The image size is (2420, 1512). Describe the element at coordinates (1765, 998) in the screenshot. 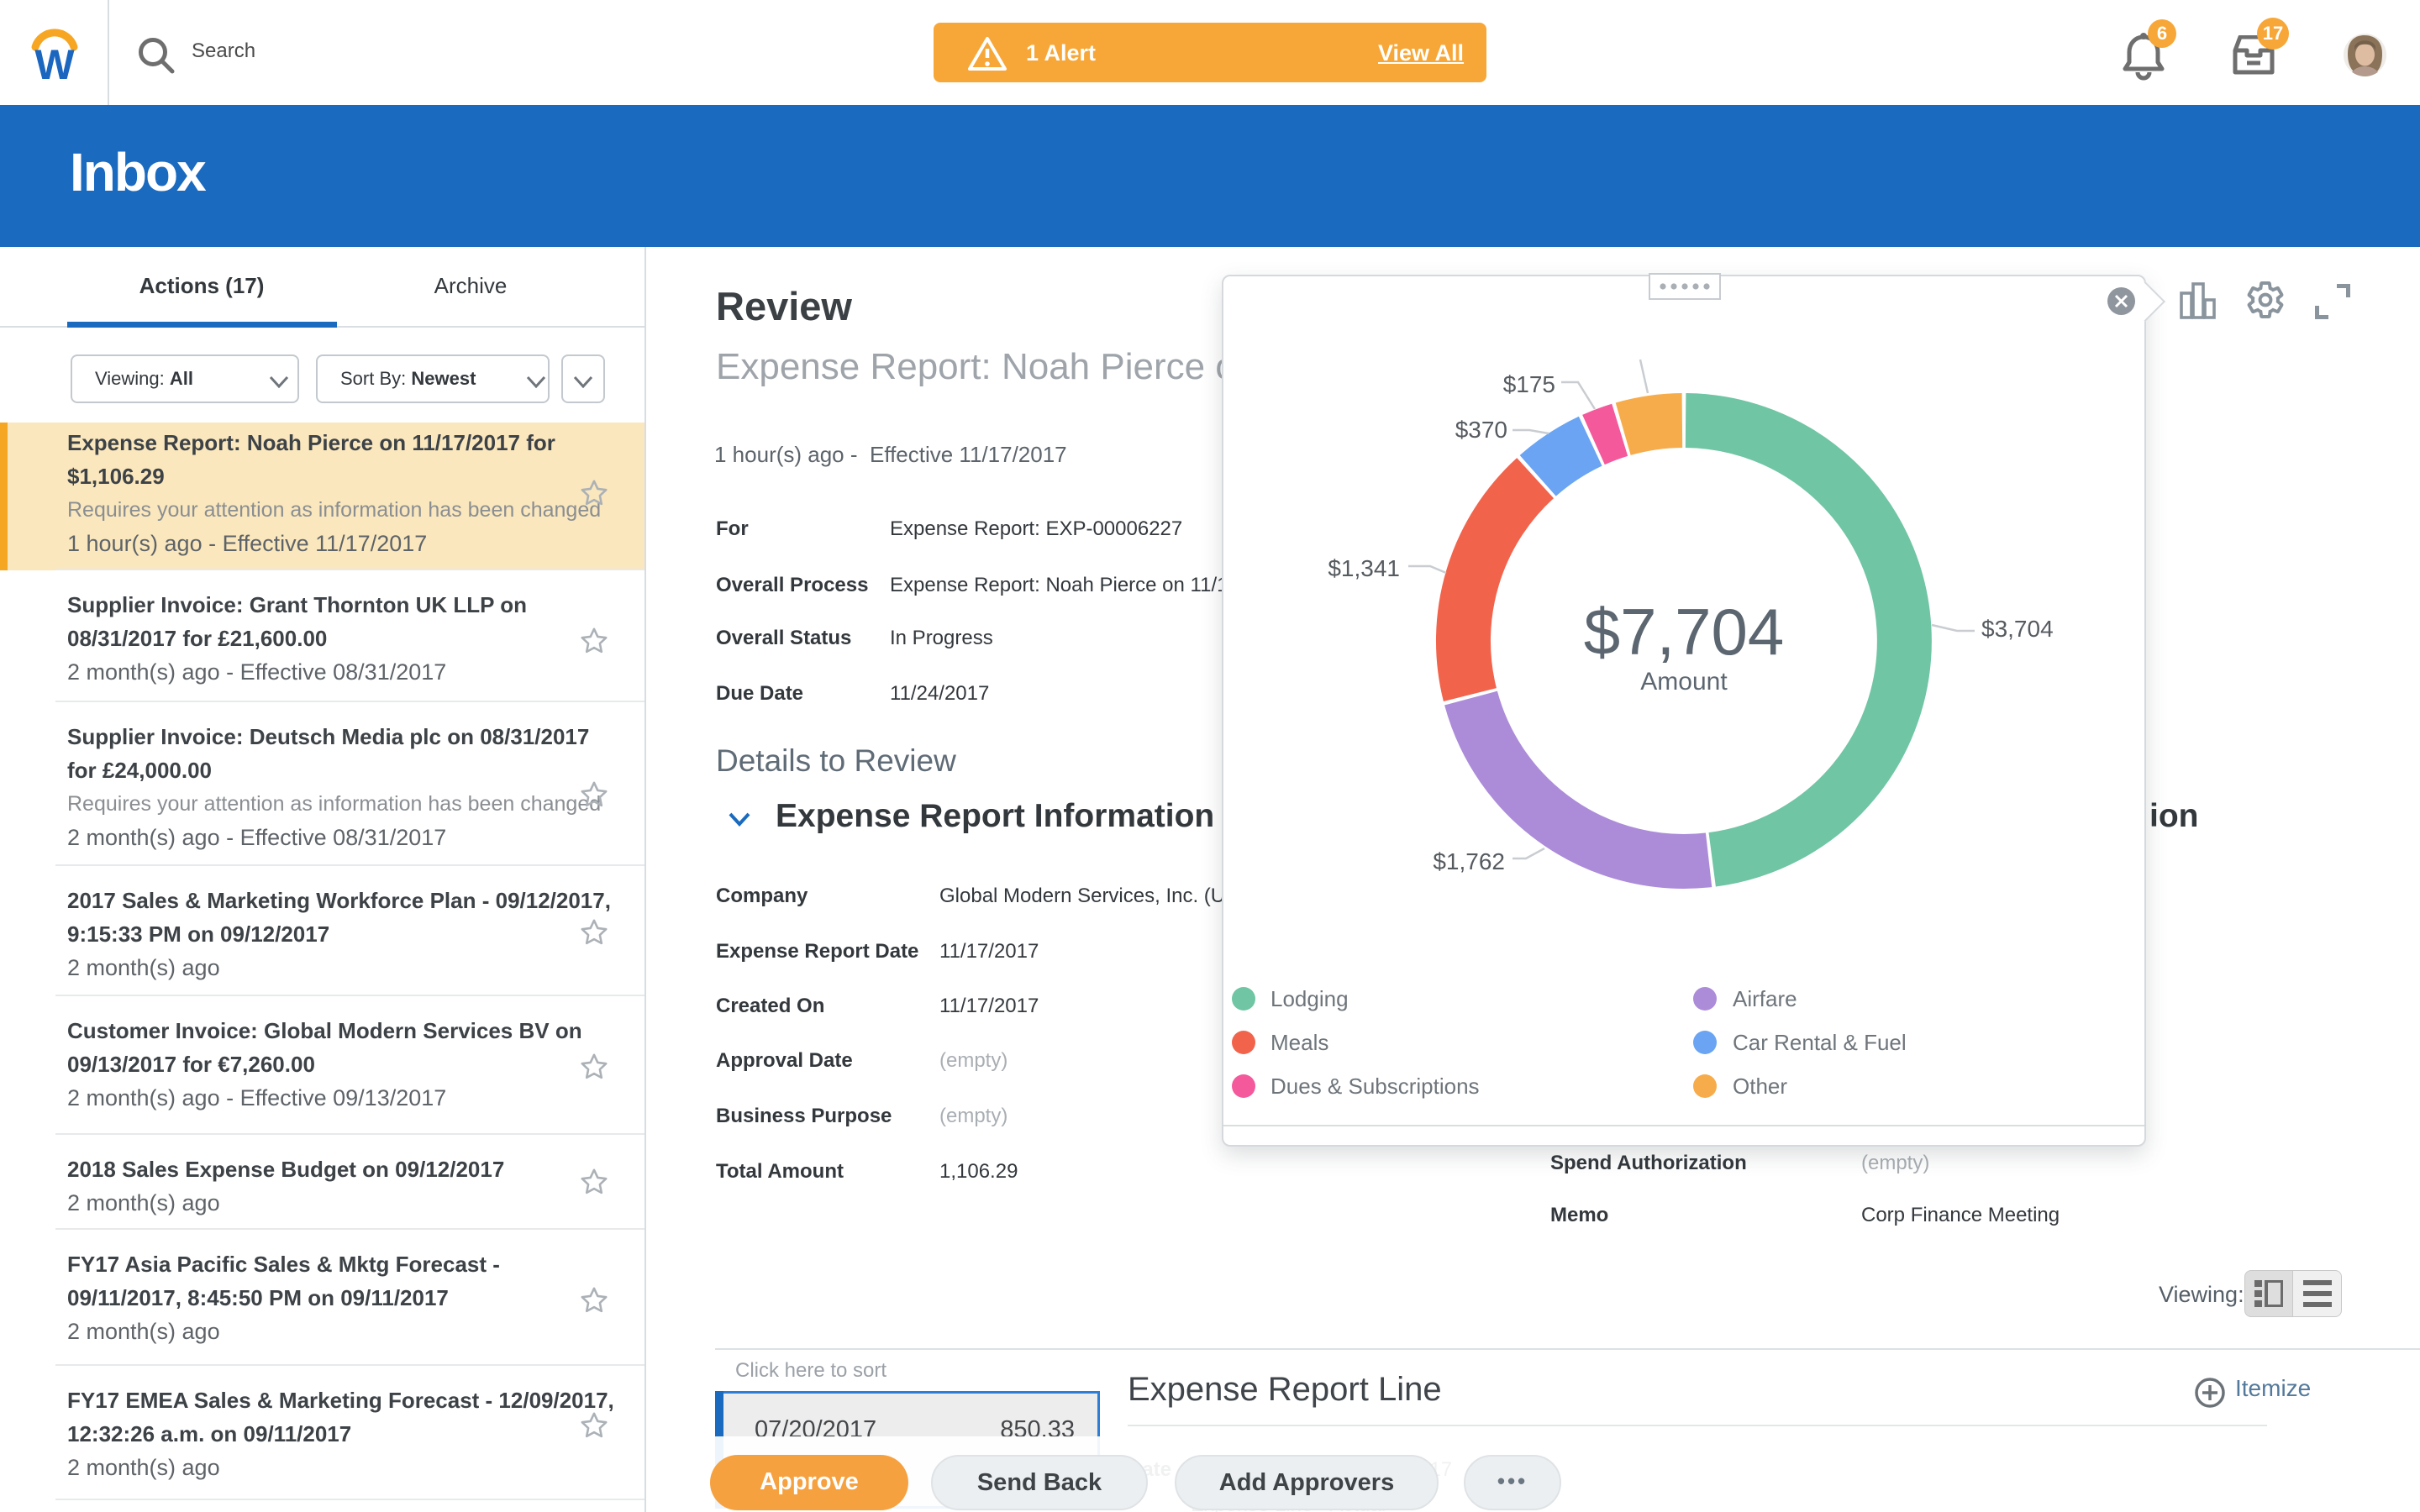

I see `svg-text: Airfare` at that location.